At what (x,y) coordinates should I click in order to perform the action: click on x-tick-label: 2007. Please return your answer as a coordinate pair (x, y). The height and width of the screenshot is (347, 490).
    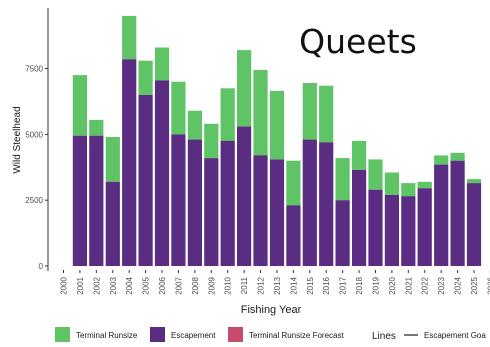
    Looking at the image, I should click on (178, 285).